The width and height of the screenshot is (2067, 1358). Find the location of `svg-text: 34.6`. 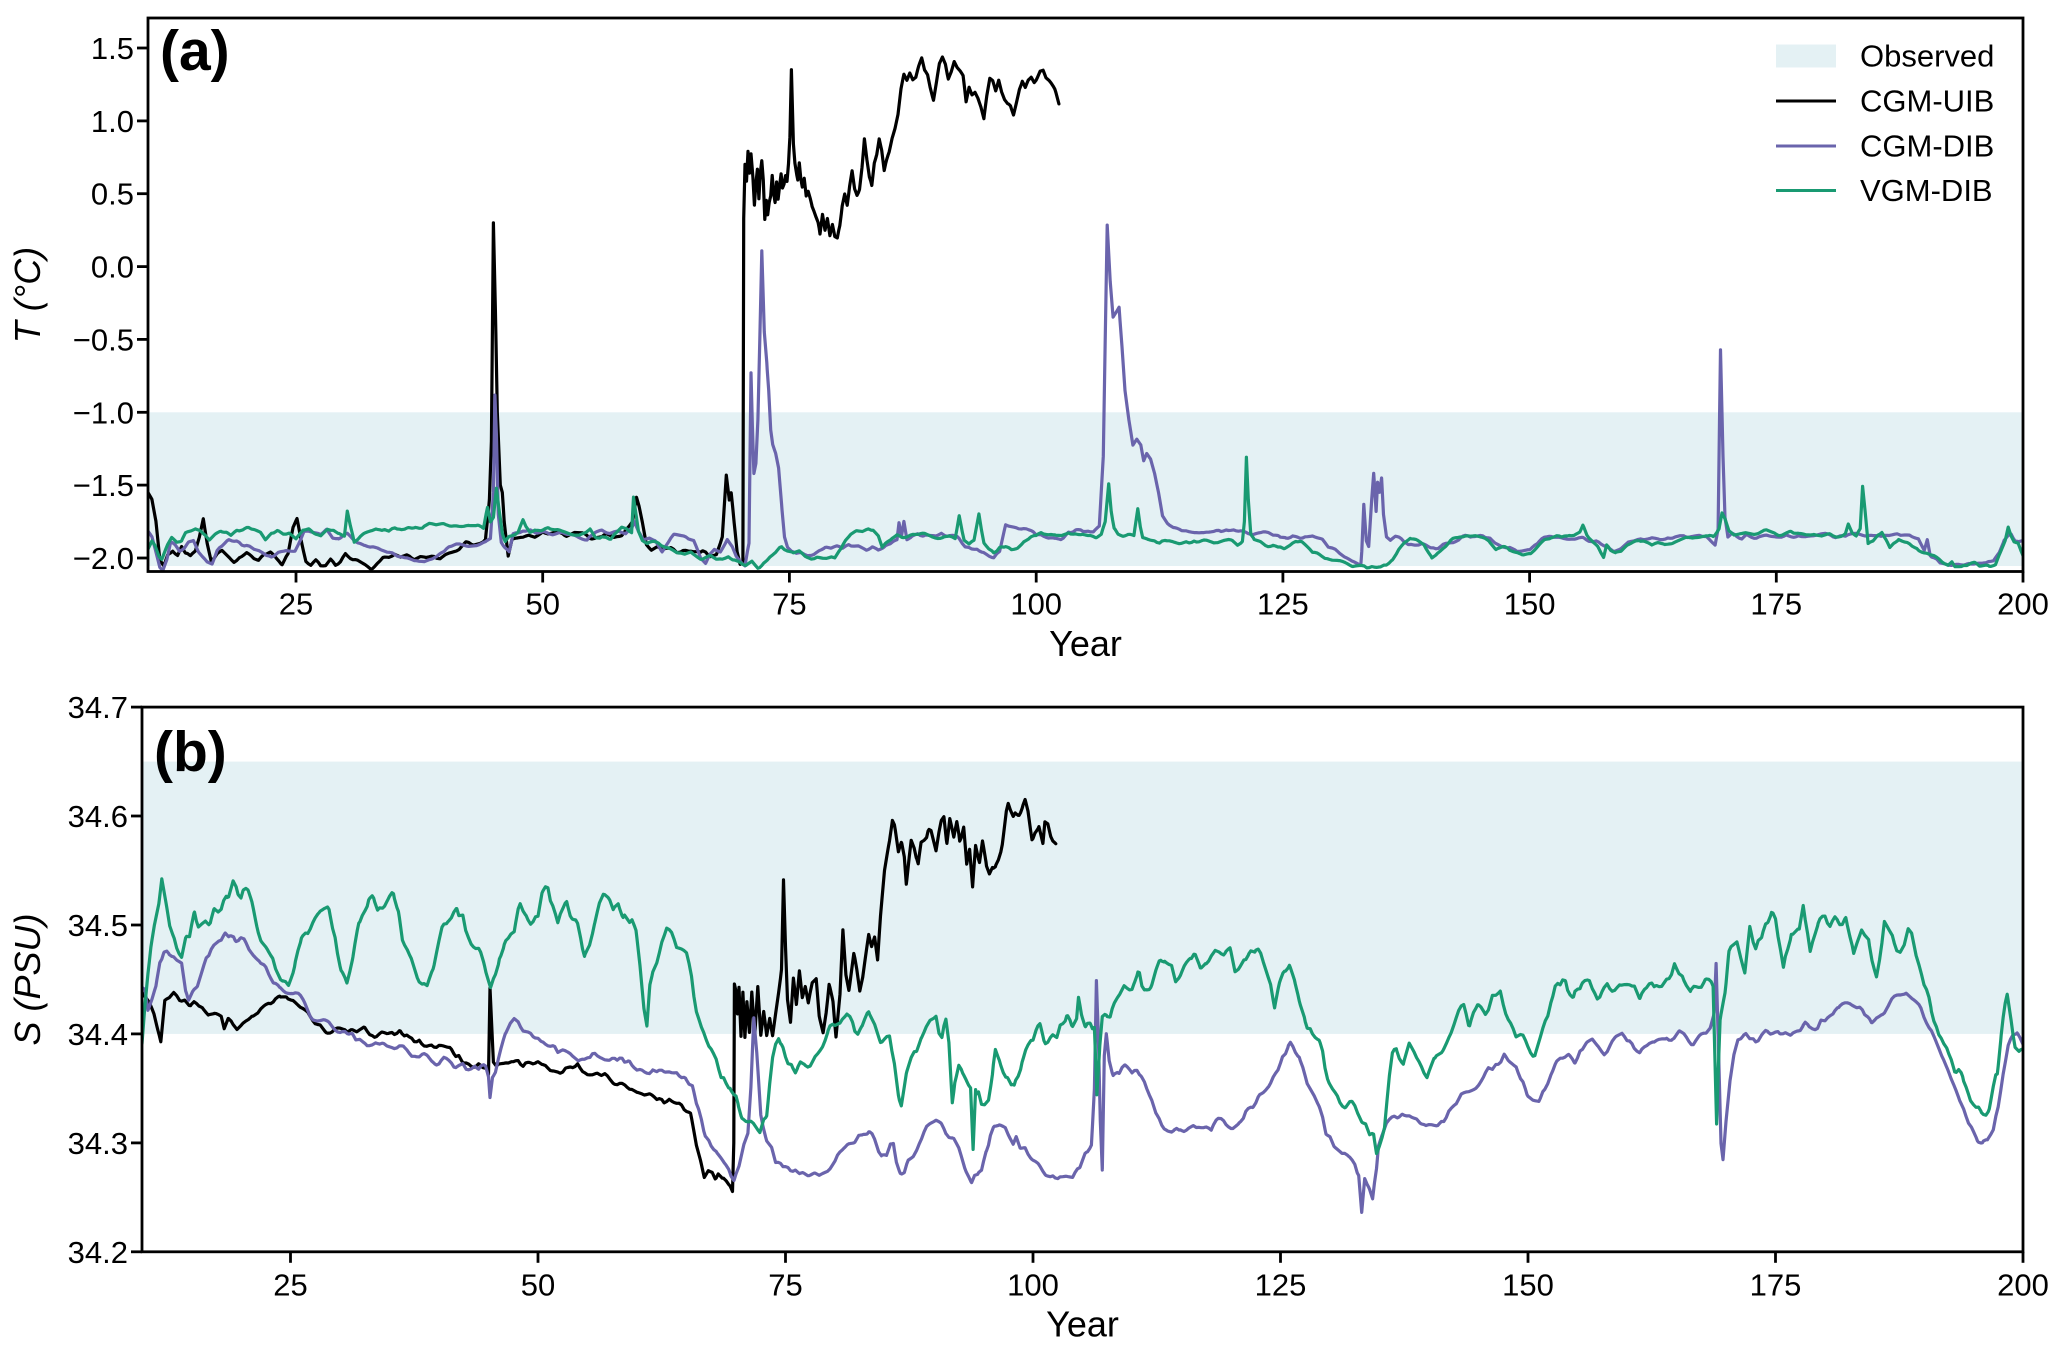

svg-text: 34.6 is located at coordinates (98, 816).